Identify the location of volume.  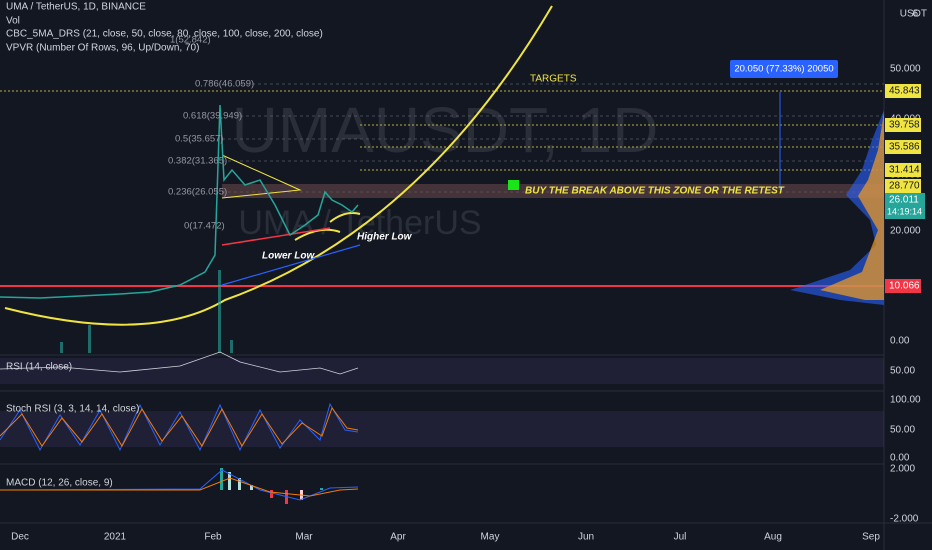
(146, 311).